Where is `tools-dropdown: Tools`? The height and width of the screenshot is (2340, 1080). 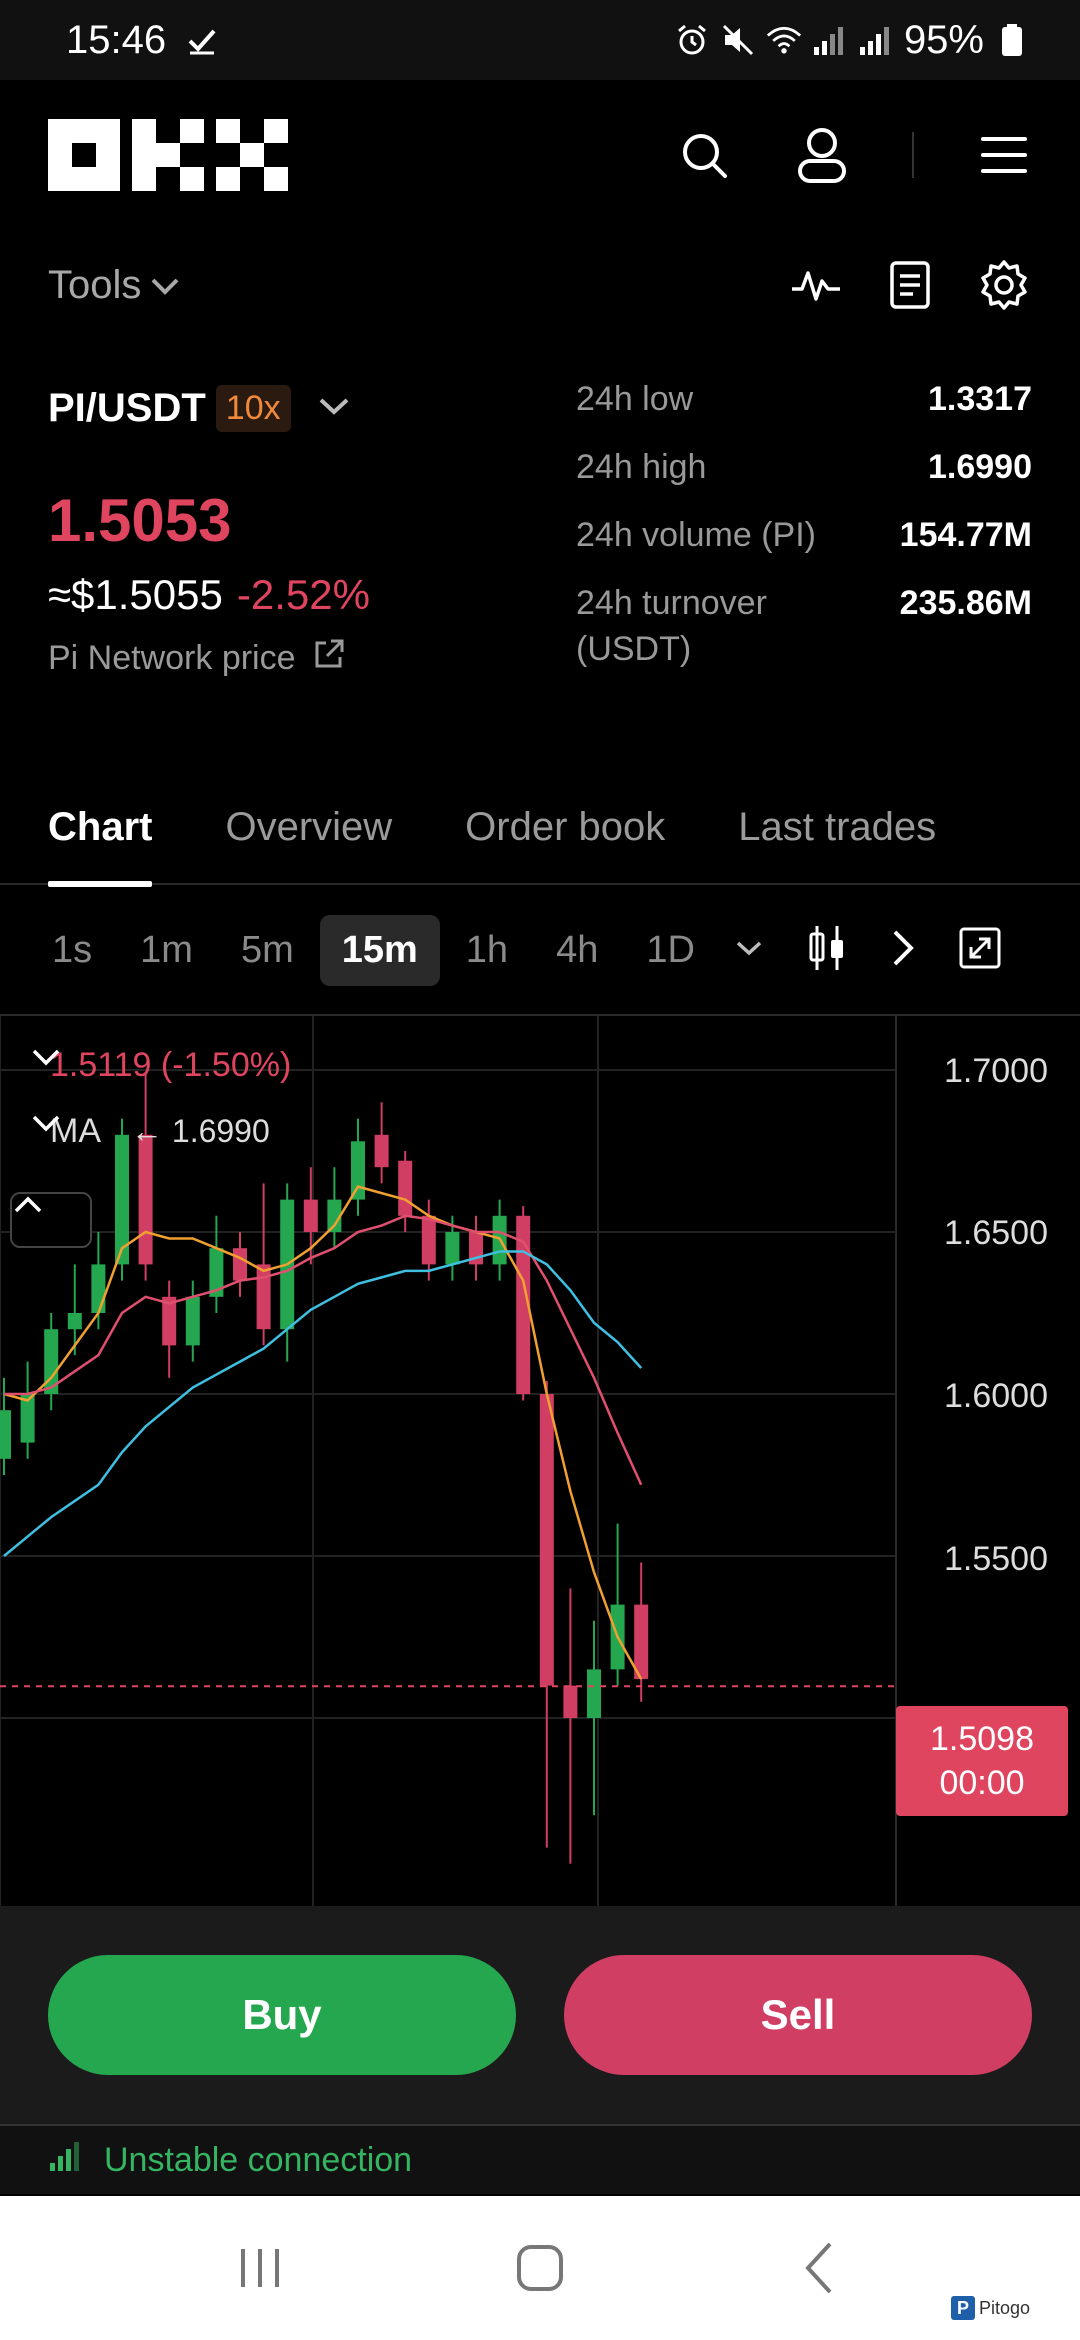
tools-dropdown: Tools is located at coordinates (114, 285).